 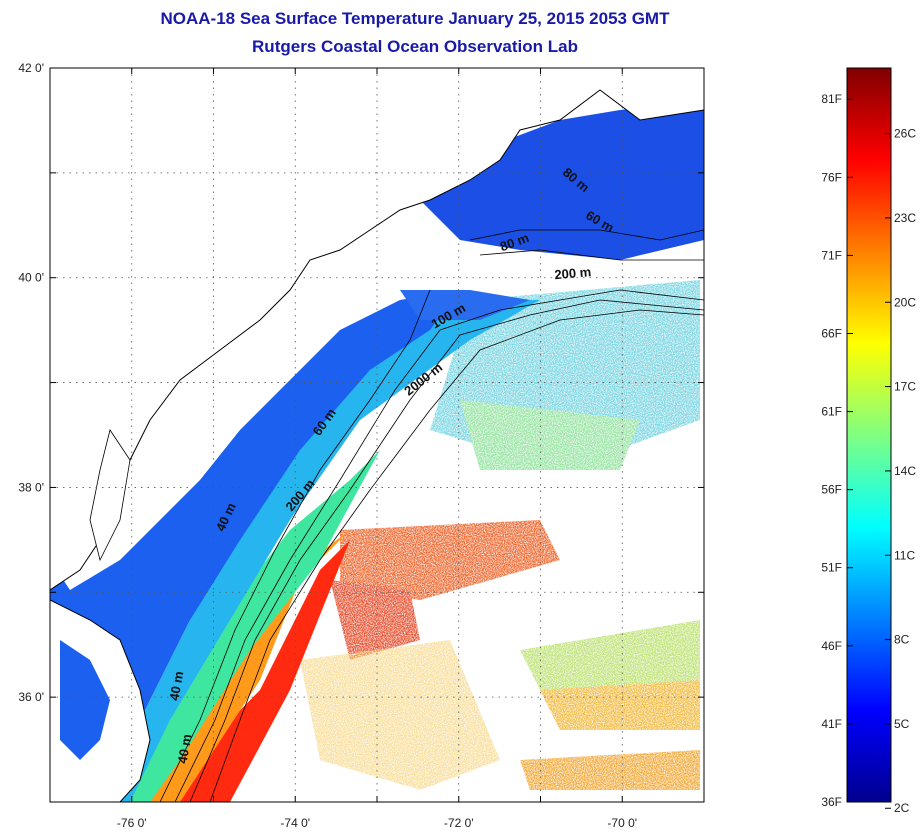 I want to click on colorbar-c-label: 23C, so click(x=905, y=218).